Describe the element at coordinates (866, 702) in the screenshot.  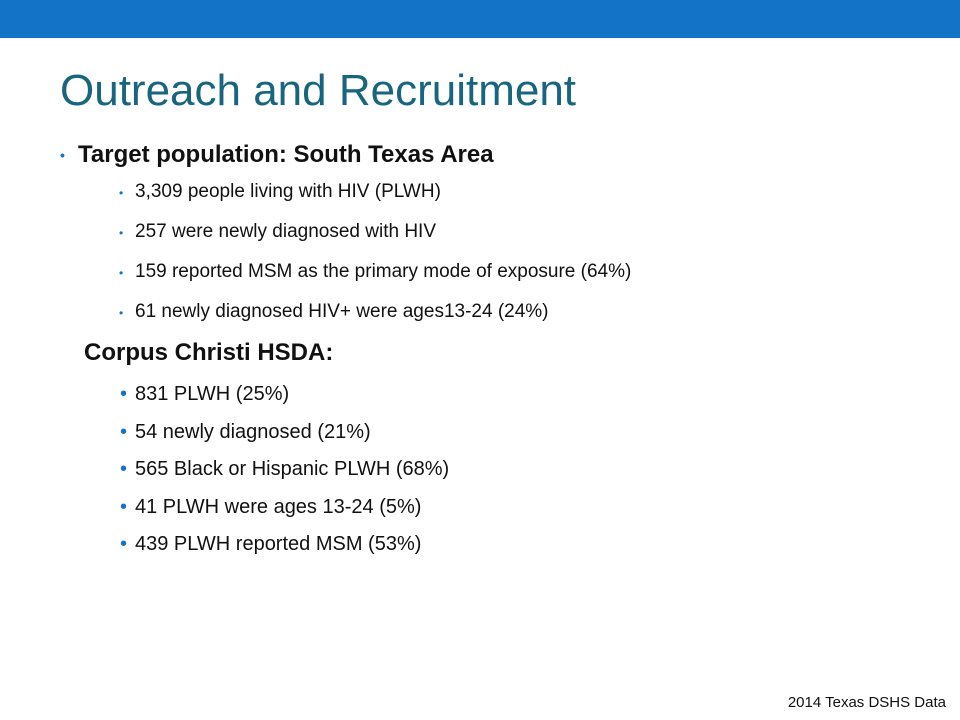
I see `footer: 2014 Texas DSHS Data` at that location.